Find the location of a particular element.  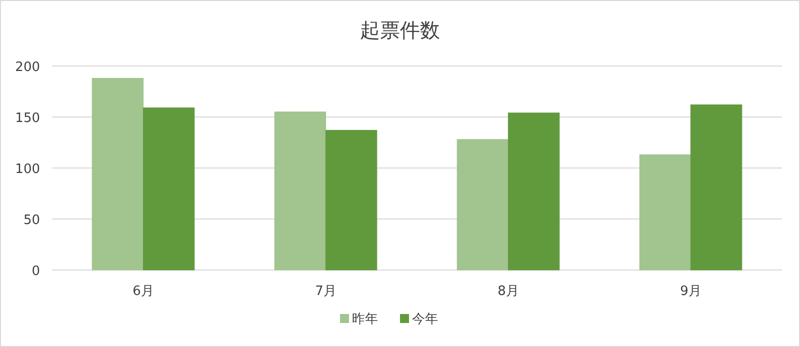

y-tick-label: 150 is located at coordinates (27, 118).